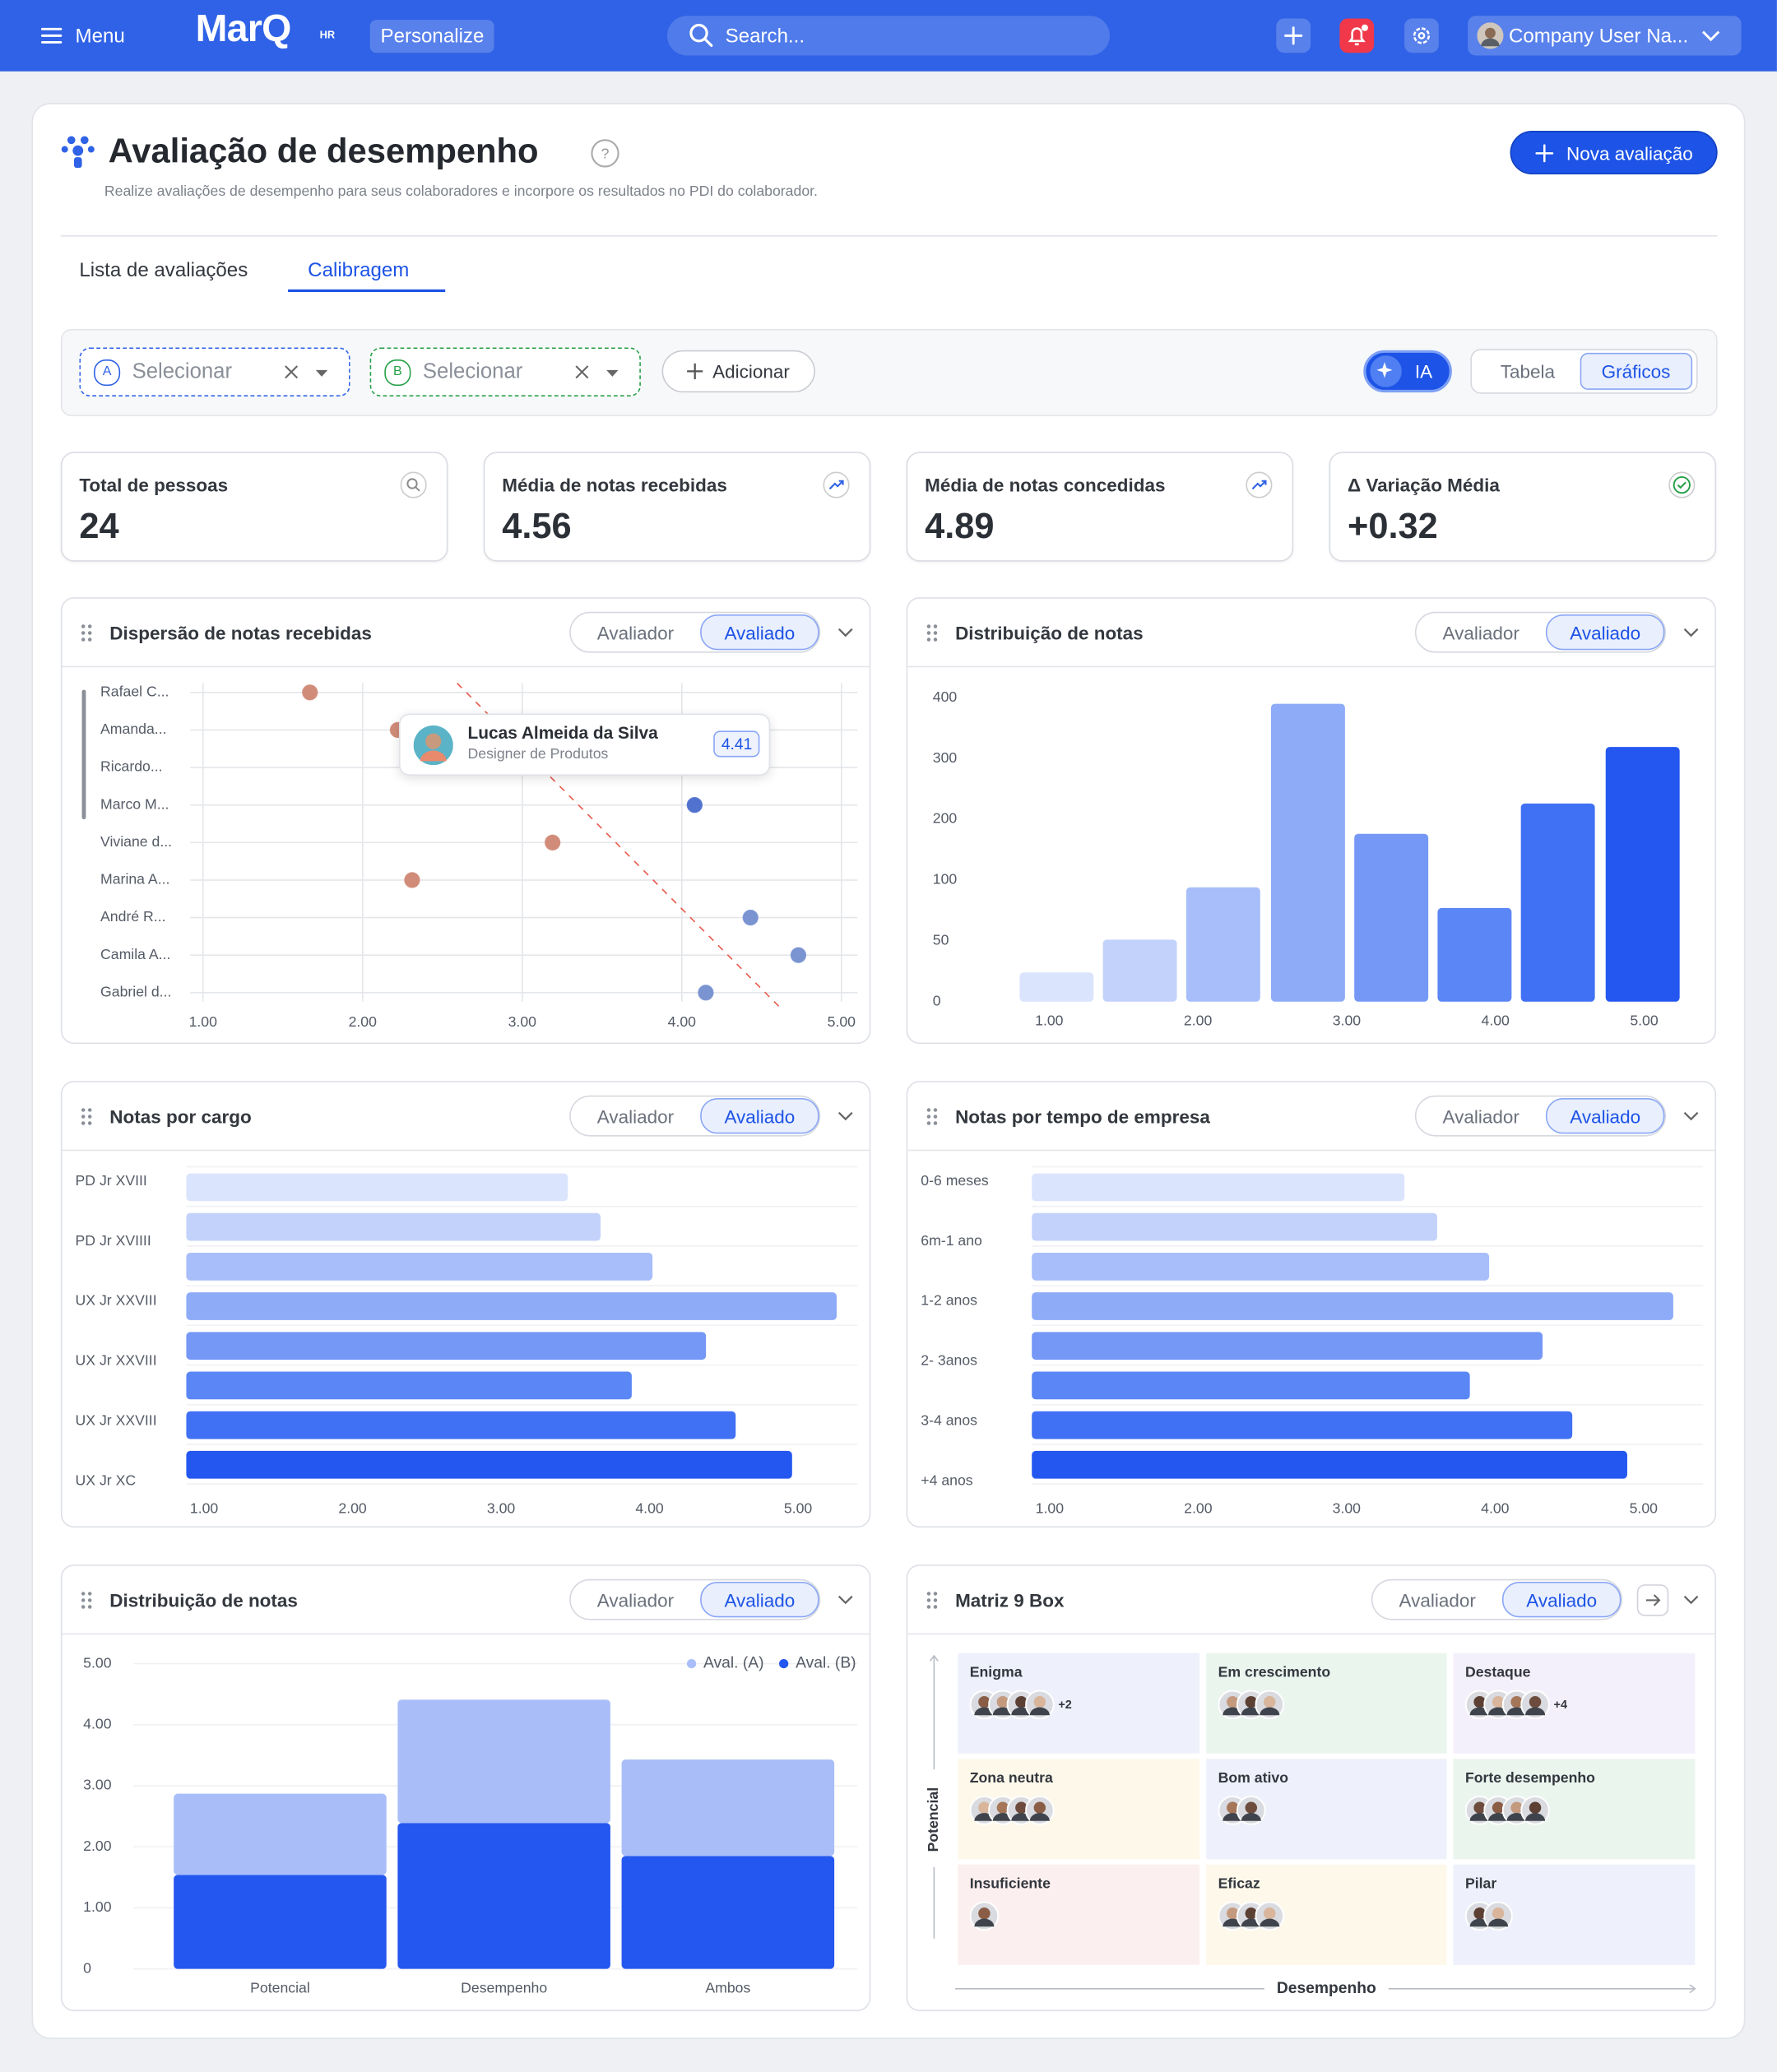 Image resolution: width=1777 pixels, height=2072 pixels. Describe the element at coordinates (951, 1240) in the screenshot. I see `row-label: 6m-1 ano` at that location.